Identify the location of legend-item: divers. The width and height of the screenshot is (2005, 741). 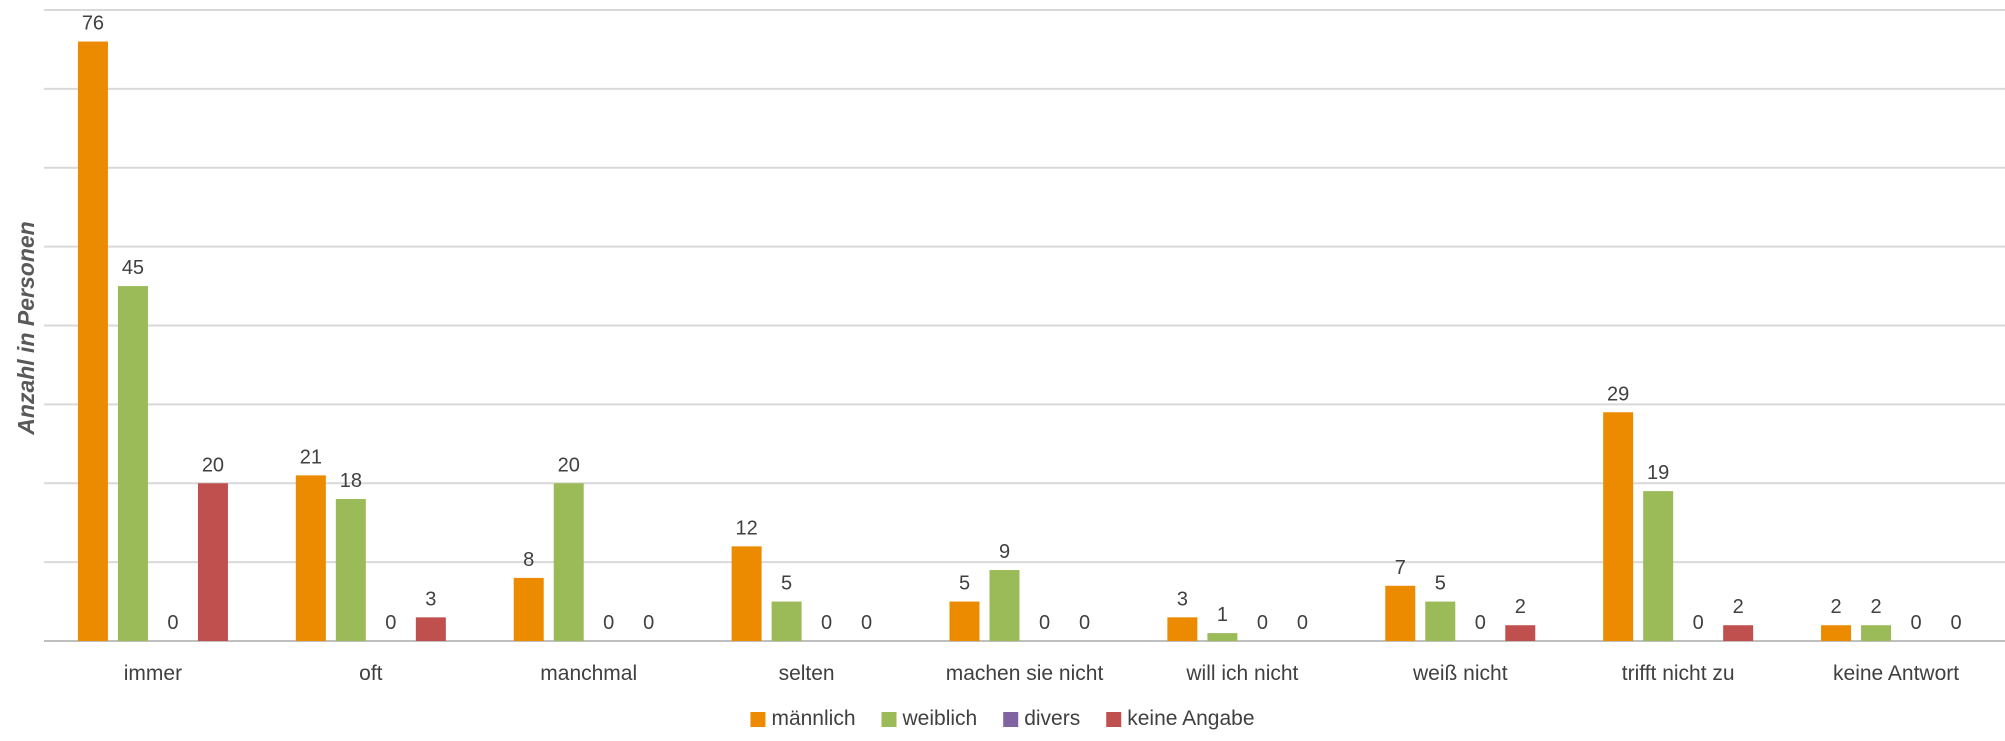
(1041, 718).